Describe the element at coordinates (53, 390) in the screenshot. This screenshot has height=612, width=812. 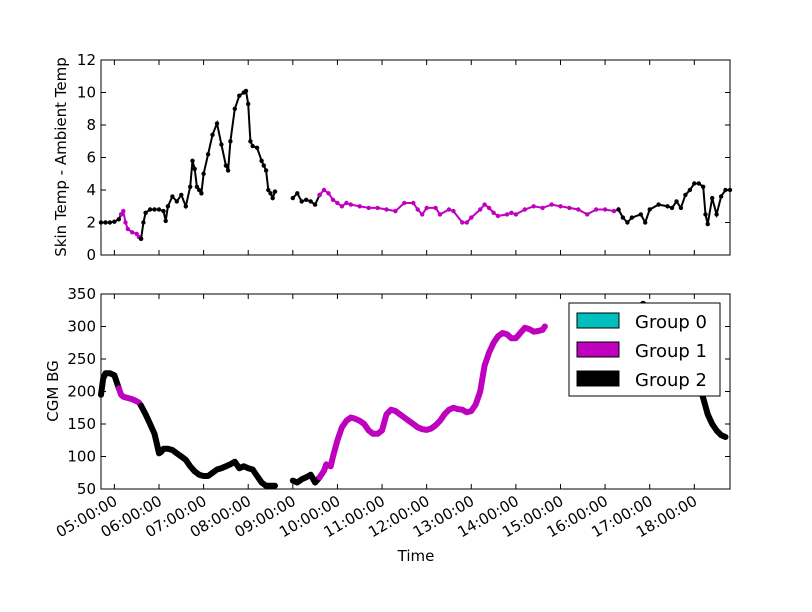
I see `cgm-bg-y-axis-label: CGM BG` at that location.